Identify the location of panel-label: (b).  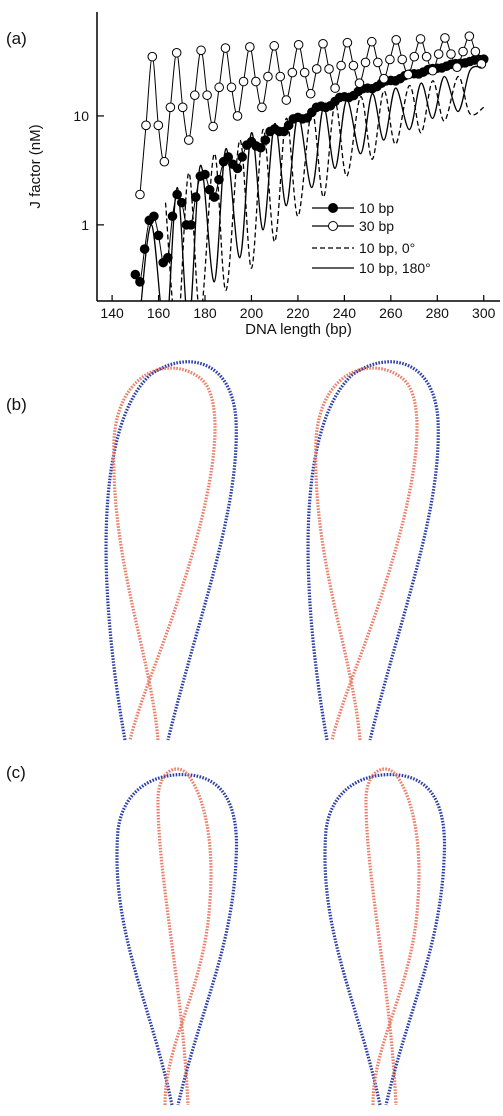
(16, 404).